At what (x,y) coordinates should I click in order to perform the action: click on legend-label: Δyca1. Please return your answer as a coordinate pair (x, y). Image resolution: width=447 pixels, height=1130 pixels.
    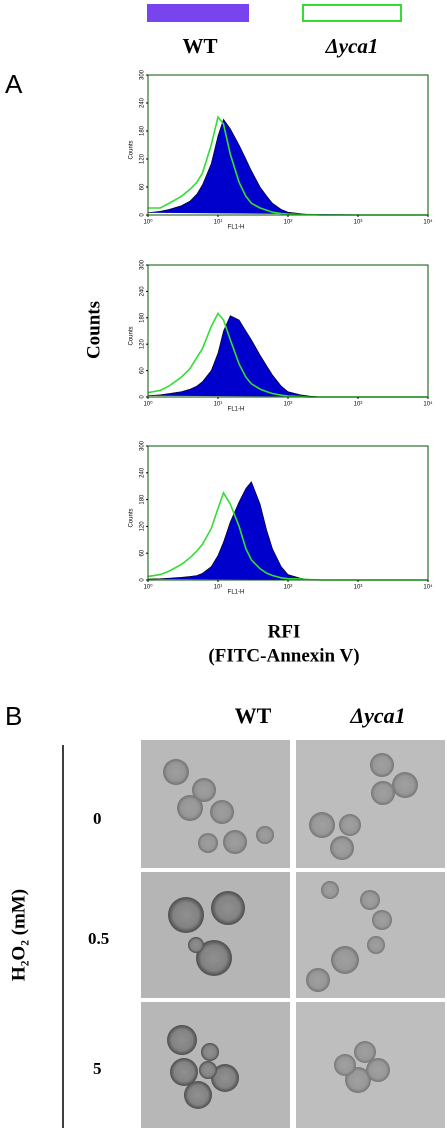
    Looking at the image, I should click on (352, 46).